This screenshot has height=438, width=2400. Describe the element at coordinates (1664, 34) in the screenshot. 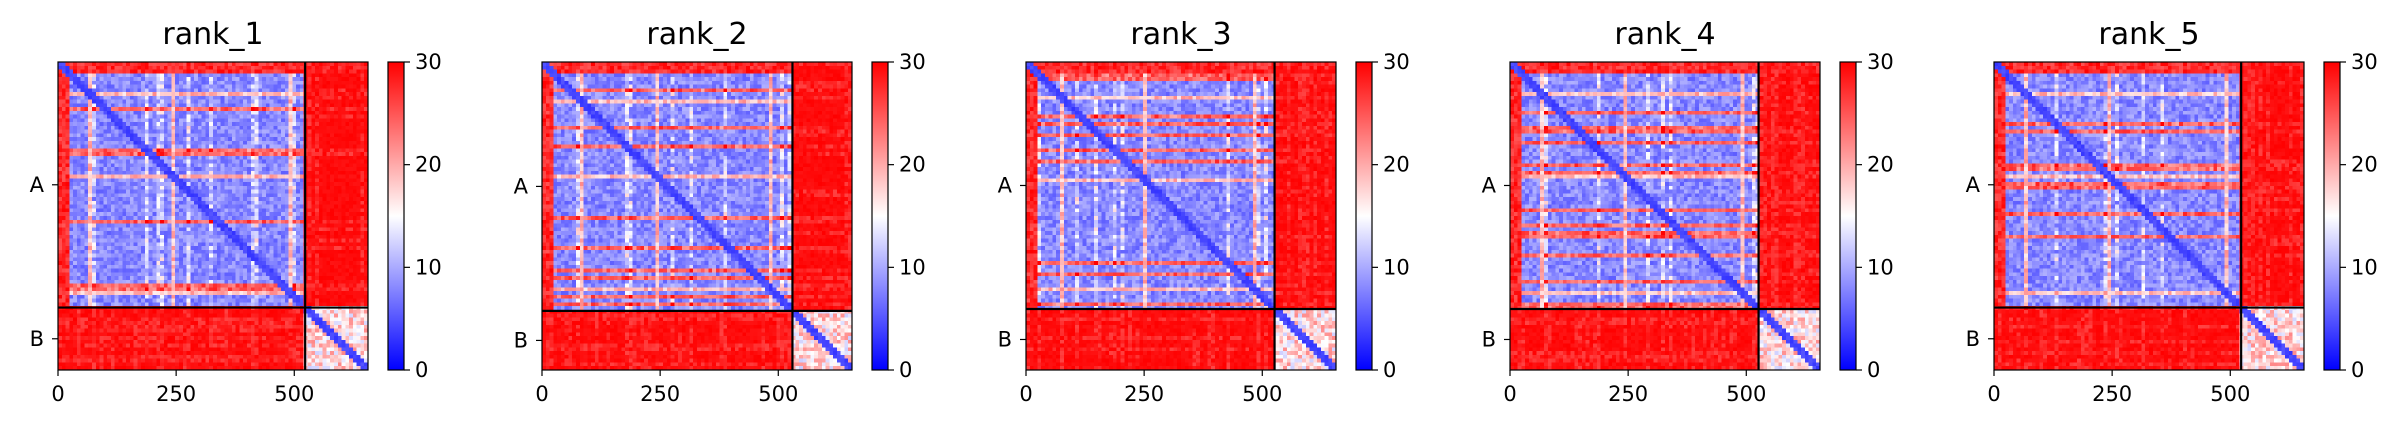

I see `panel-title: rank_4` at that location.